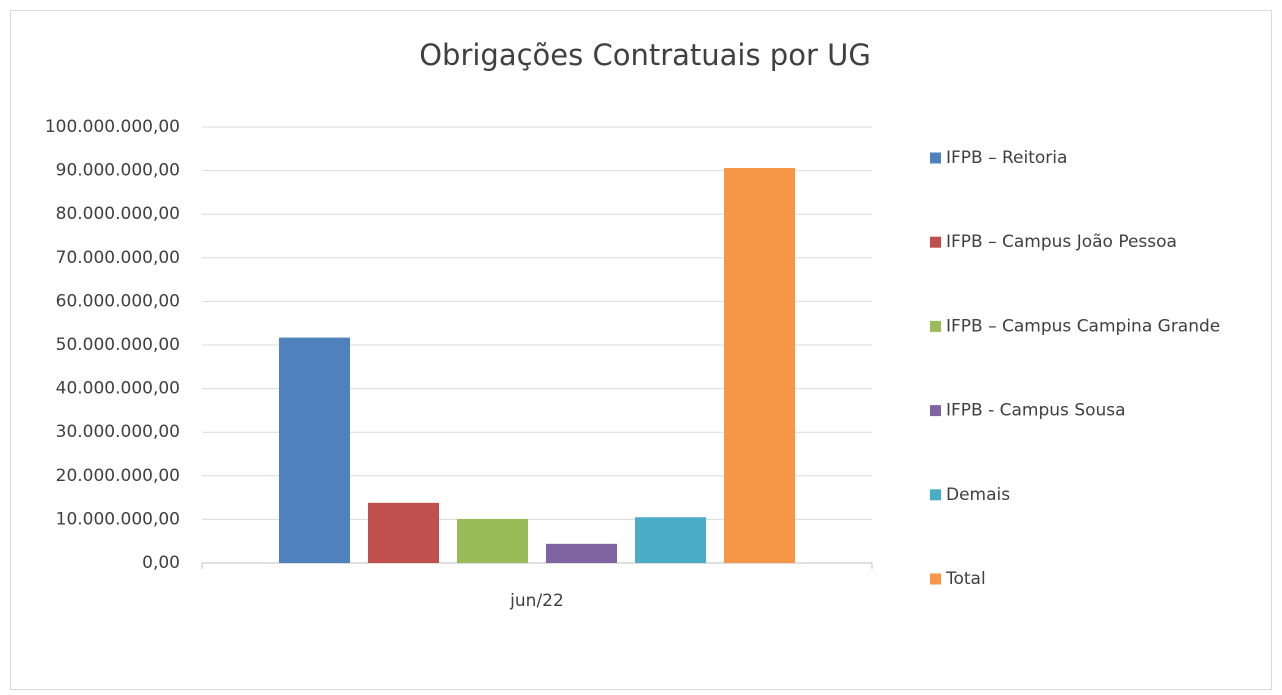  I want to click on y-tick-label: 20.000.000,00, so click(118, 476).